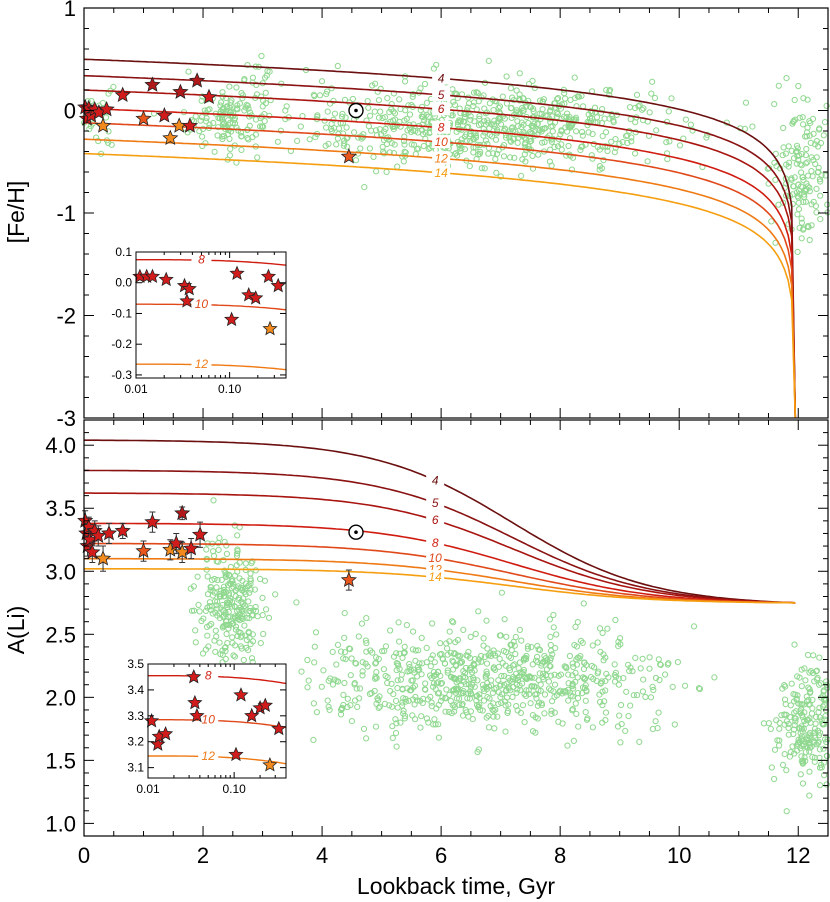  I want to click on x-tick-label: 4, so click(322, 855).